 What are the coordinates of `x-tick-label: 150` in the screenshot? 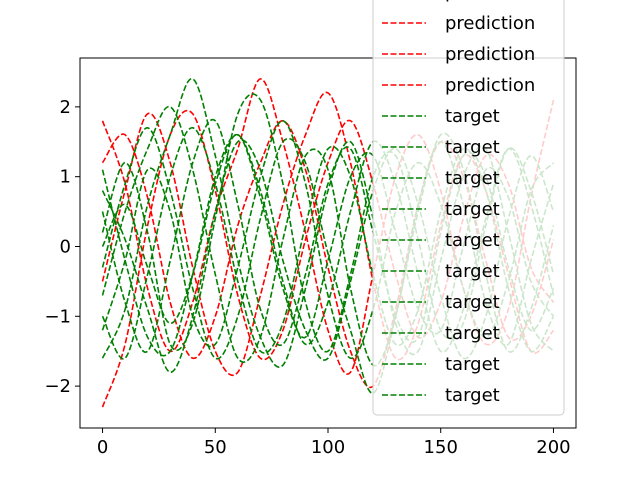 It's located at (441, 447).